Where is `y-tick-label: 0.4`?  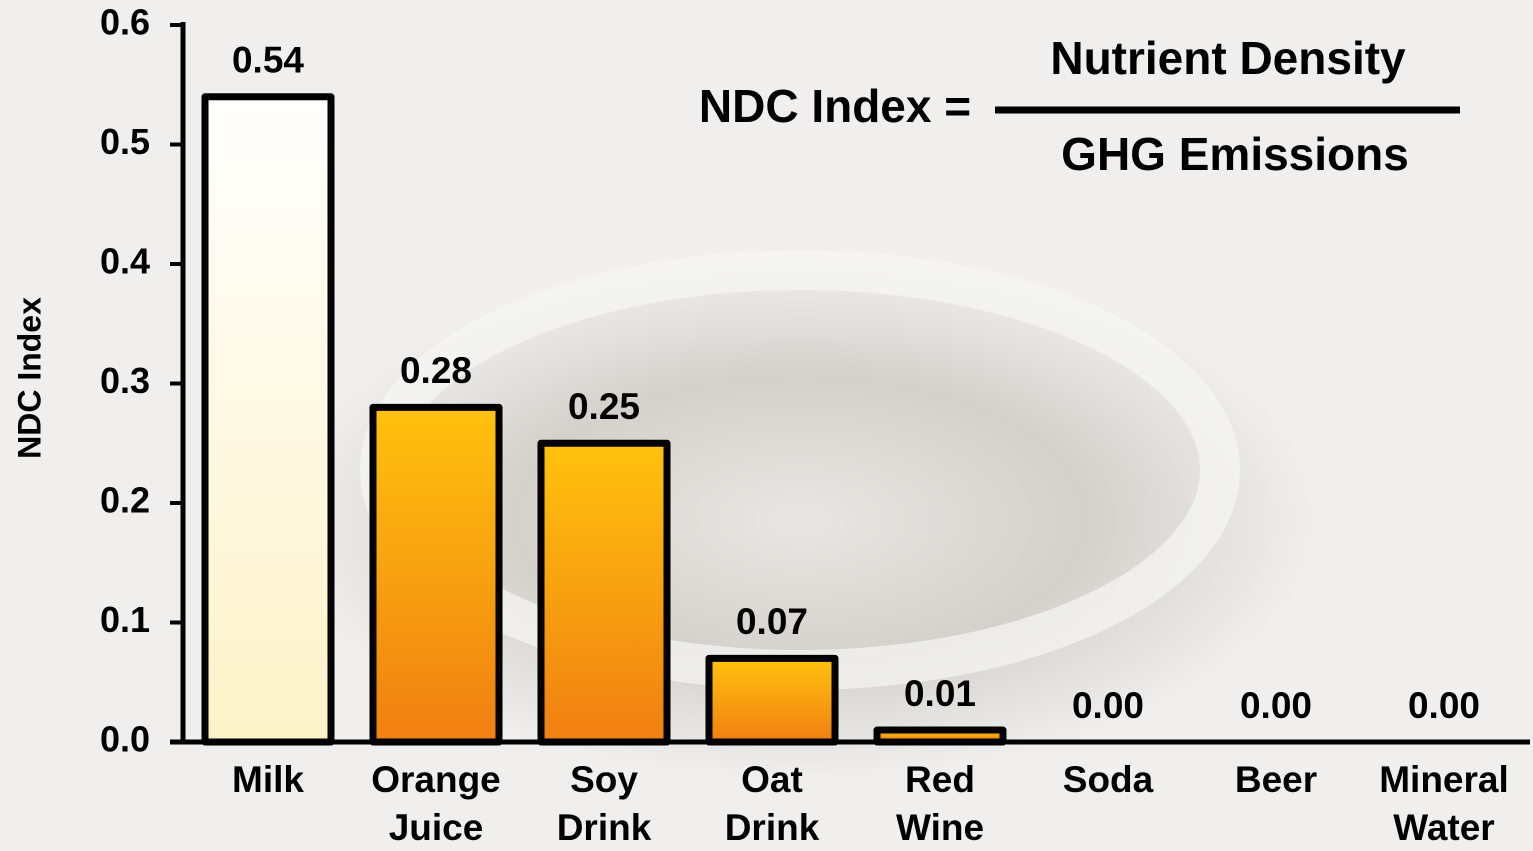 y-tick-label: 0.4 is located at coordinates (125, 261).